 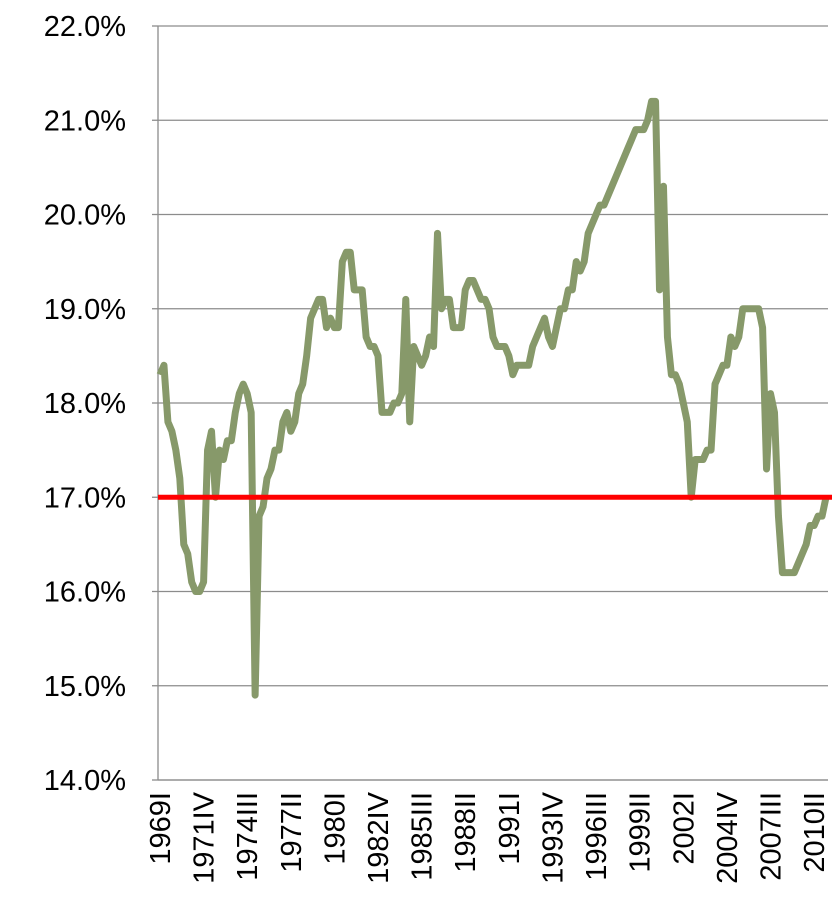 What do you see at coordinates (85, 27) in the screenshot?
I see `y-tick-label: 22.0%` at bounding box center [85, 27].